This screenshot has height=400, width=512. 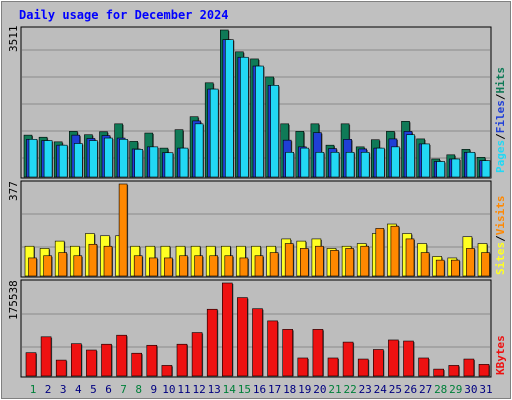 I want to click on x-tick-label: 23, so click(x=365, y=389).